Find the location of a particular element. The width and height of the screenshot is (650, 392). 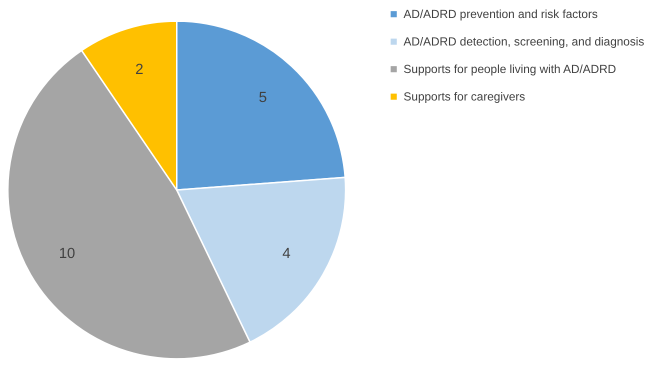

legend-label: AD/ADRD prevention and risk factors is located at coordinates (501, 15).